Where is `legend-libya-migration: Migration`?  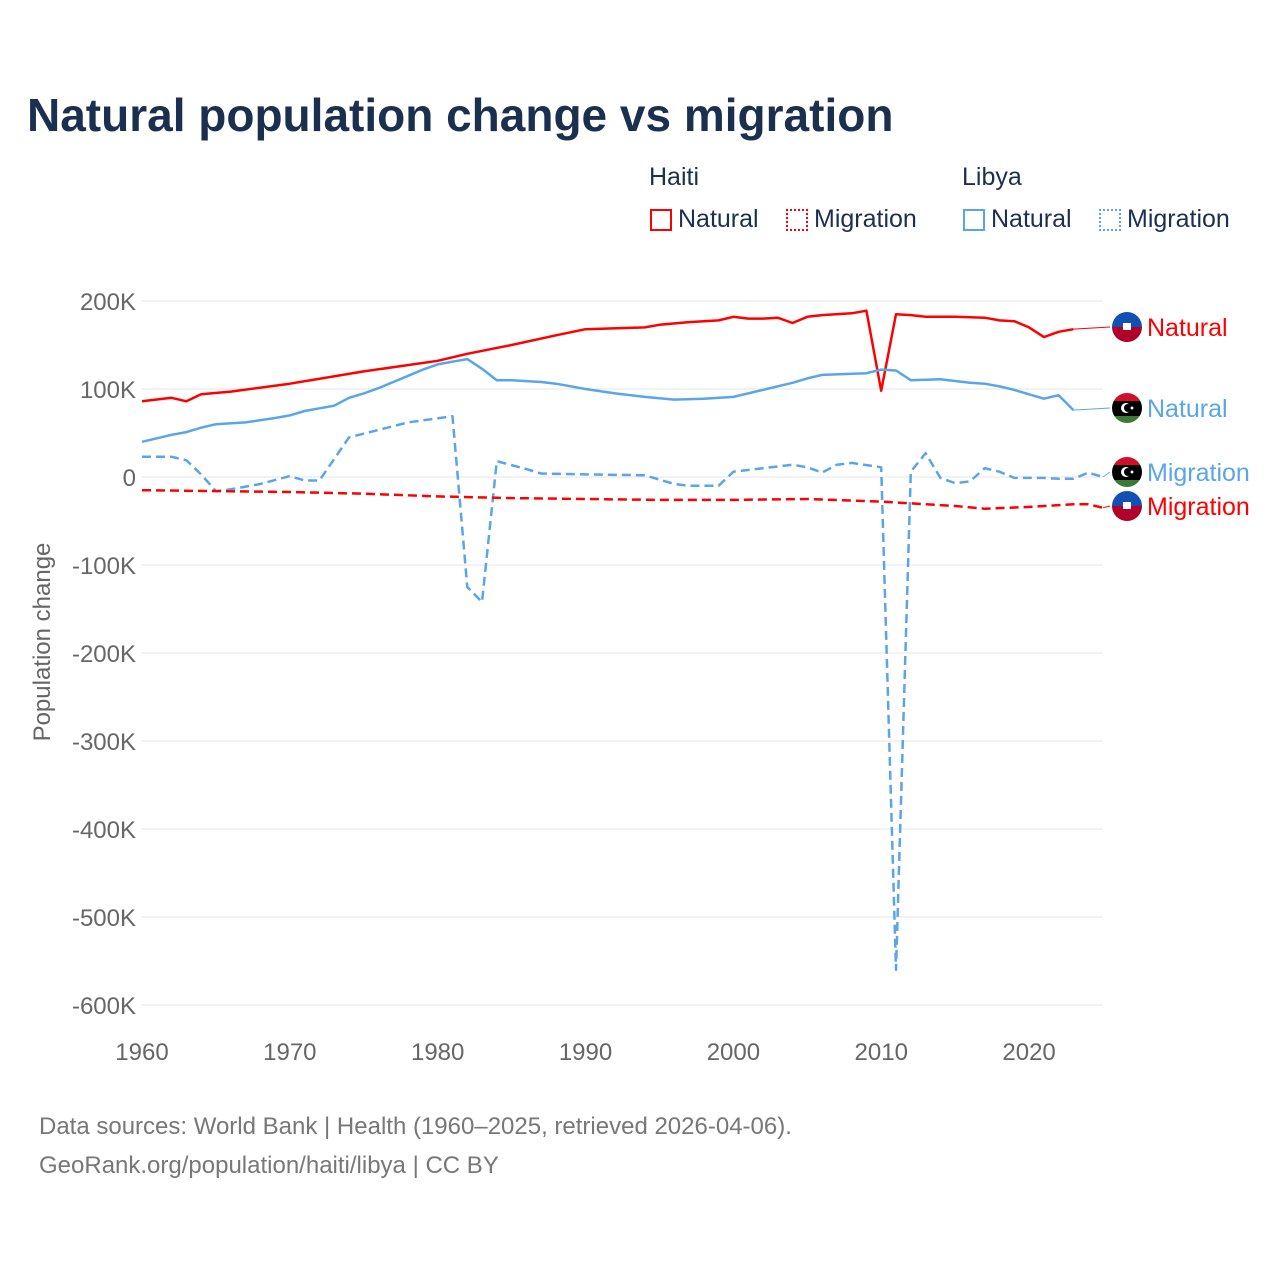
legend-libya-migration: Migration is located at coordinates (1164, 219).